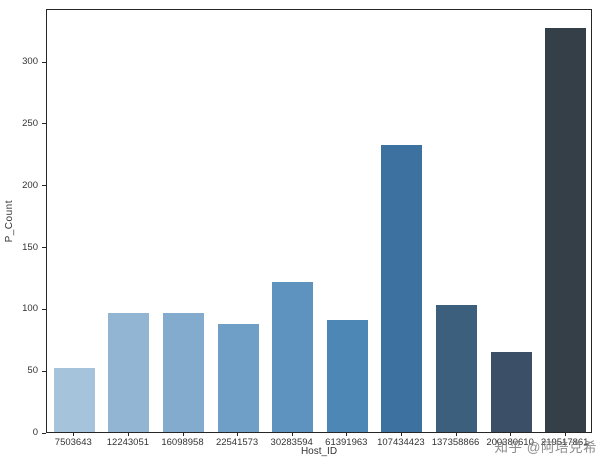 This screenshot has width=600, height=473. What do you see at coordinates (182, 442) in the screenshot?
I see `x-tick-label: 16098958` at bounding box center [182, 442].